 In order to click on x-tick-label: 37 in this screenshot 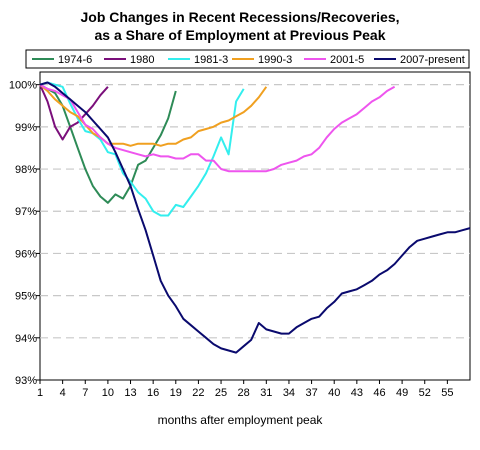, I will do `click(311, 393)`.